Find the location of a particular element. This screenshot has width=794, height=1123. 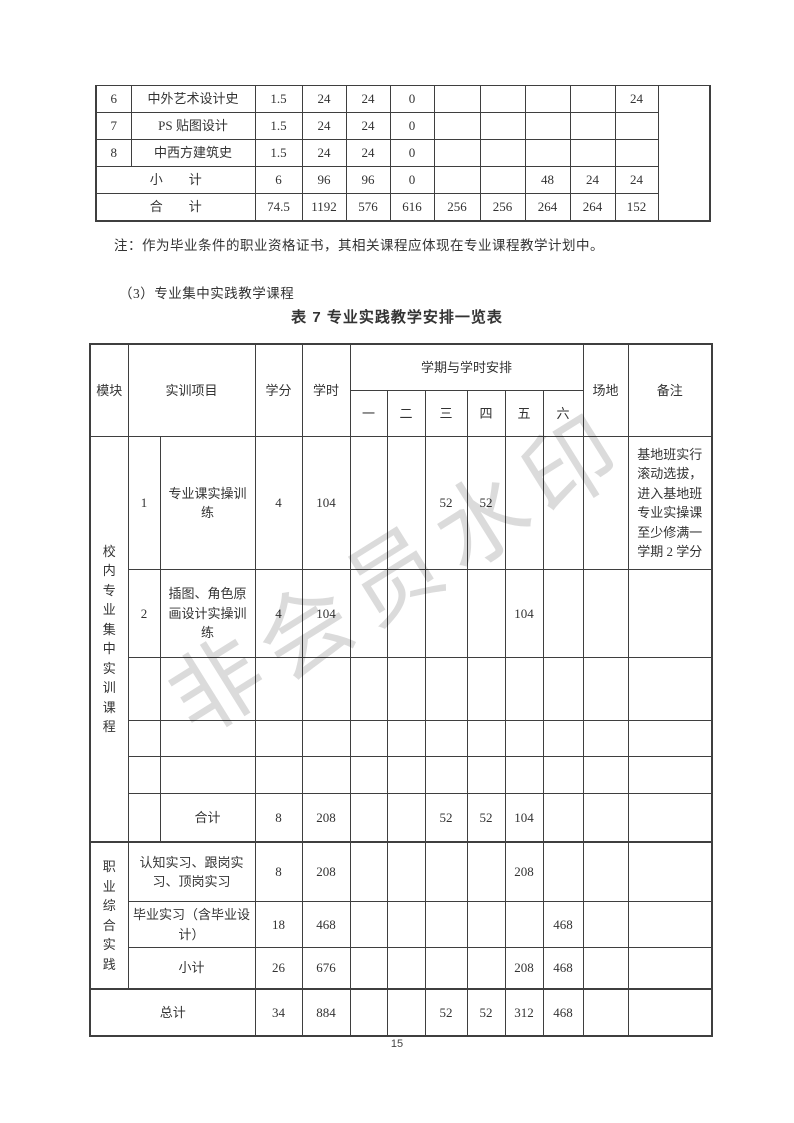

header-credits: 学分 is located at coordinates (278, 390).